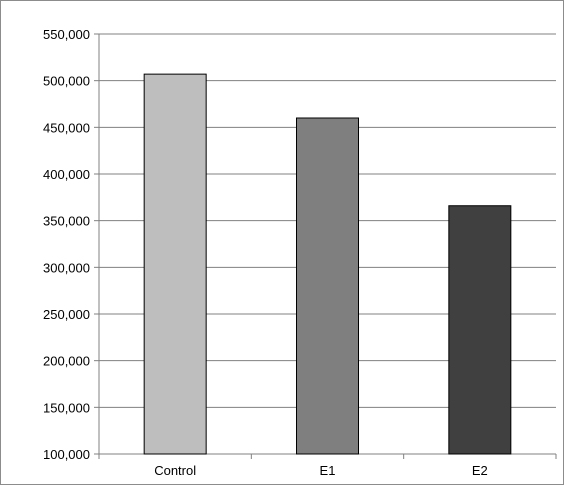 The width and height of the screenshot is (564, 486). Describe the element at coordinates (66, 314) in the screenshot. I see `y-tick-label: 250,000` at that location.